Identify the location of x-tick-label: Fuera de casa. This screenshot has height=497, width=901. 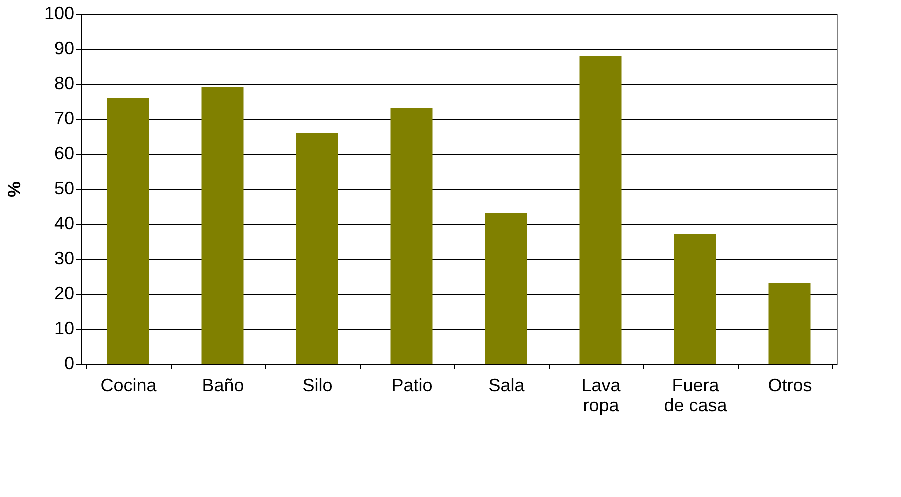
(696, 396).